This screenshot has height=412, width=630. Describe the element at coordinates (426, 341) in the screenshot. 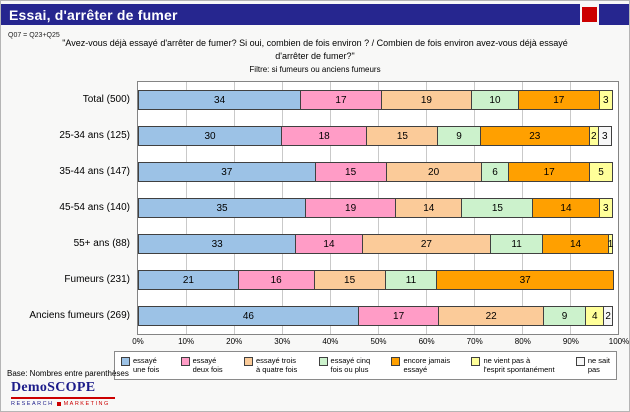

I see `x-tick-label: 60%` at that location.